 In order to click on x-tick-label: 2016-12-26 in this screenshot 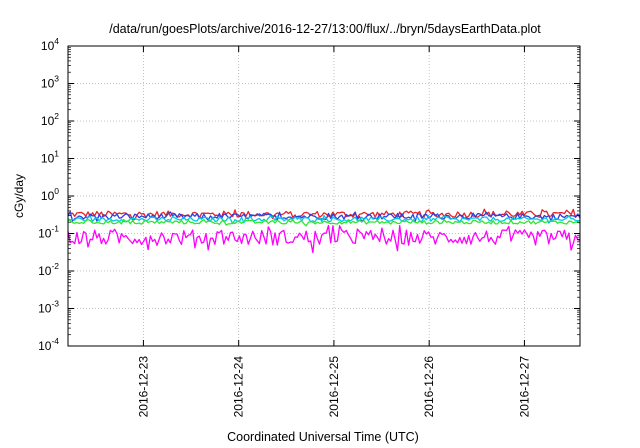, I will do `click(429, 387)`.